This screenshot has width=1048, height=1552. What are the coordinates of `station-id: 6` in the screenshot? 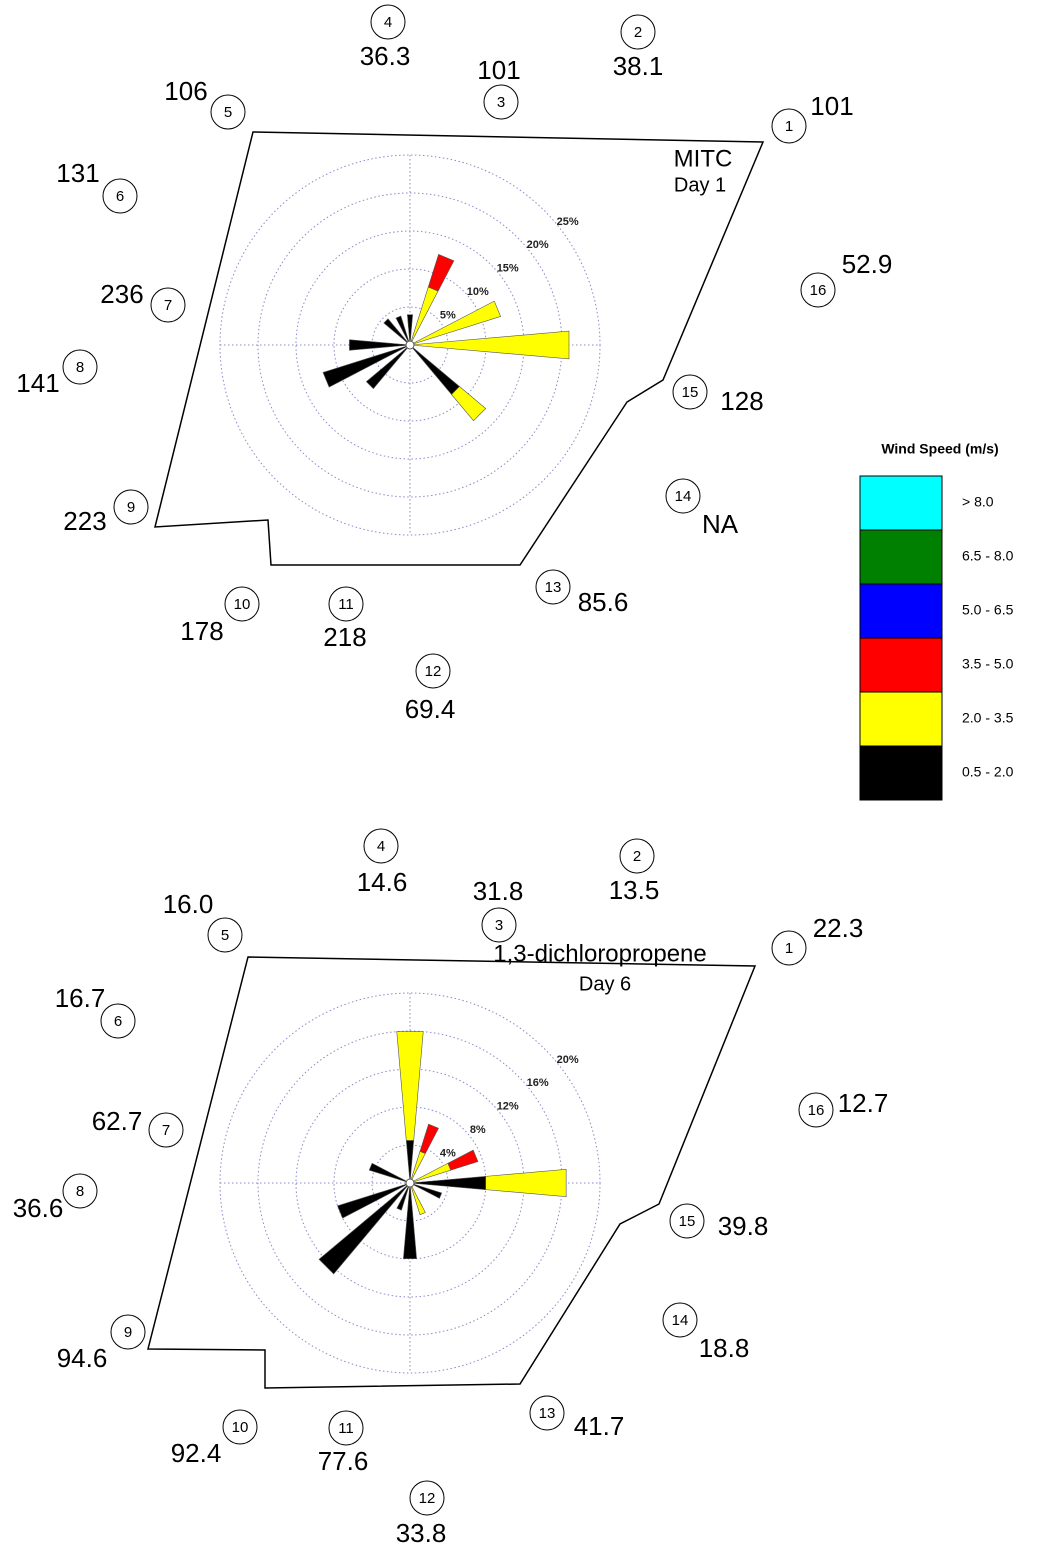 It's located at (120, 196).